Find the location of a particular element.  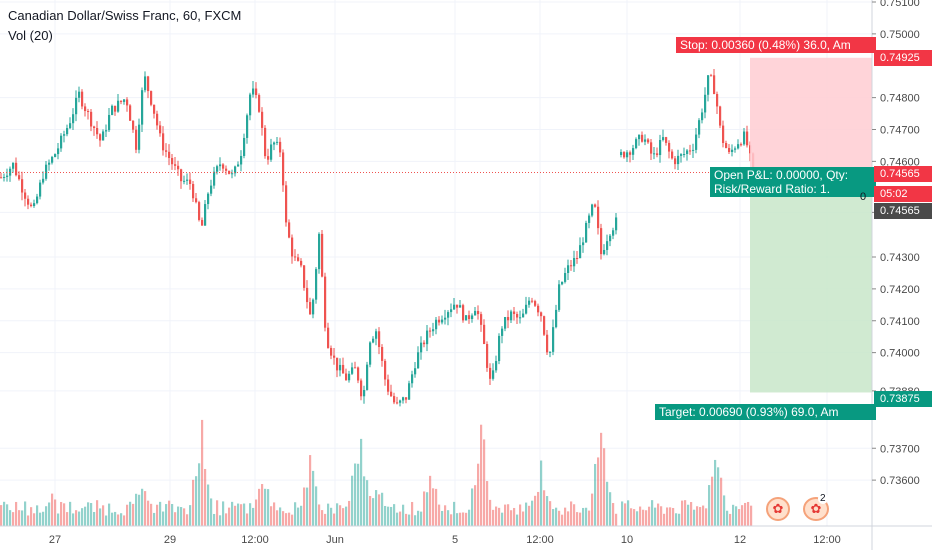

risk-reward-label: Risk/Reward Ratio: 1. is located at coordinates (793, 189).